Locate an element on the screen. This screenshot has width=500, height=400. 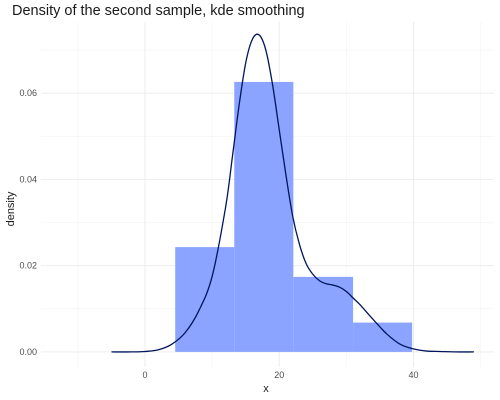
y-tick-label: 0.06 is located at coordinates (28, 93).